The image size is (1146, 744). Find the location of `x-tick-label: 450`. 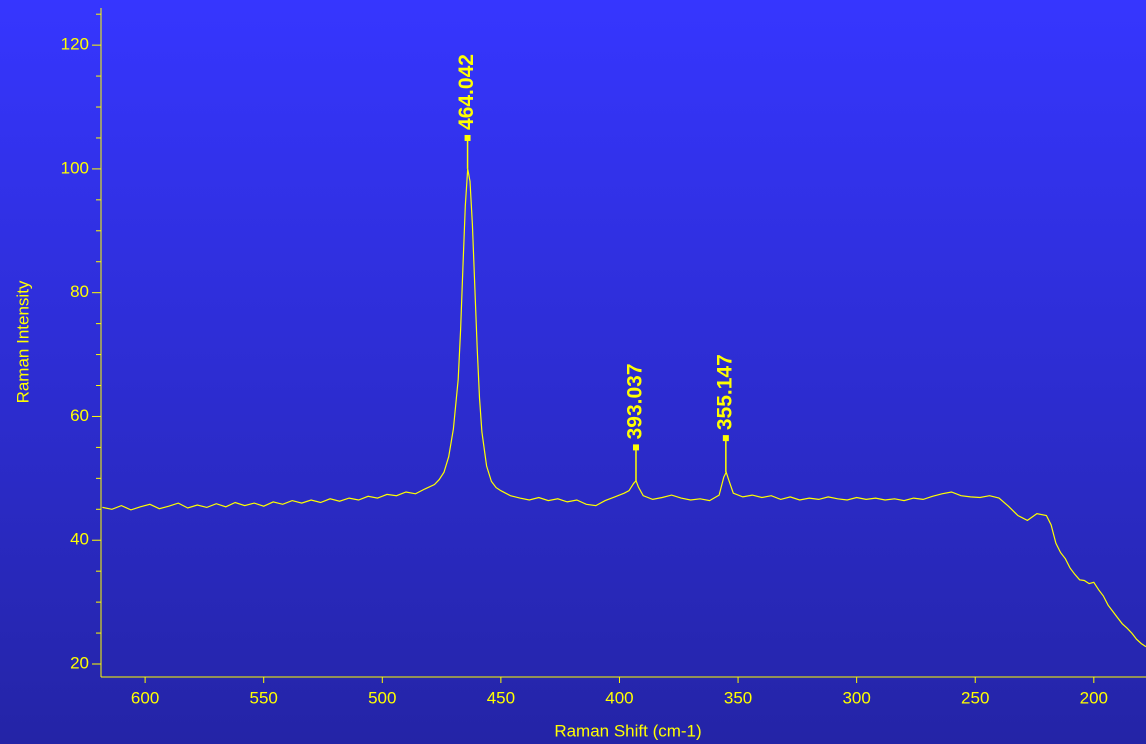

x-tick-label: 450 is located at coordinates (501, 697).